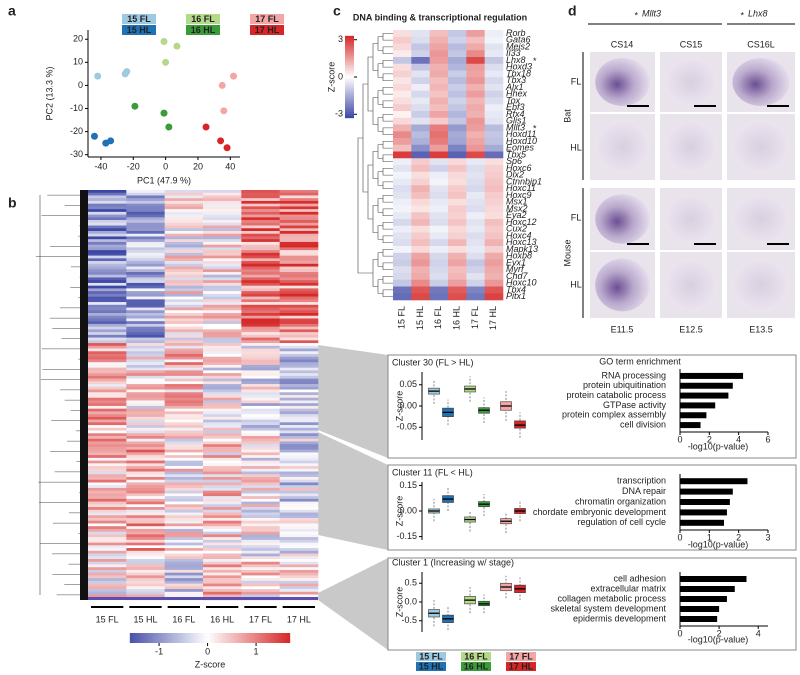  Describe the element at coordinates (408, 405) in the screenshot. I see `y-tick-label: 0.00` at that location.